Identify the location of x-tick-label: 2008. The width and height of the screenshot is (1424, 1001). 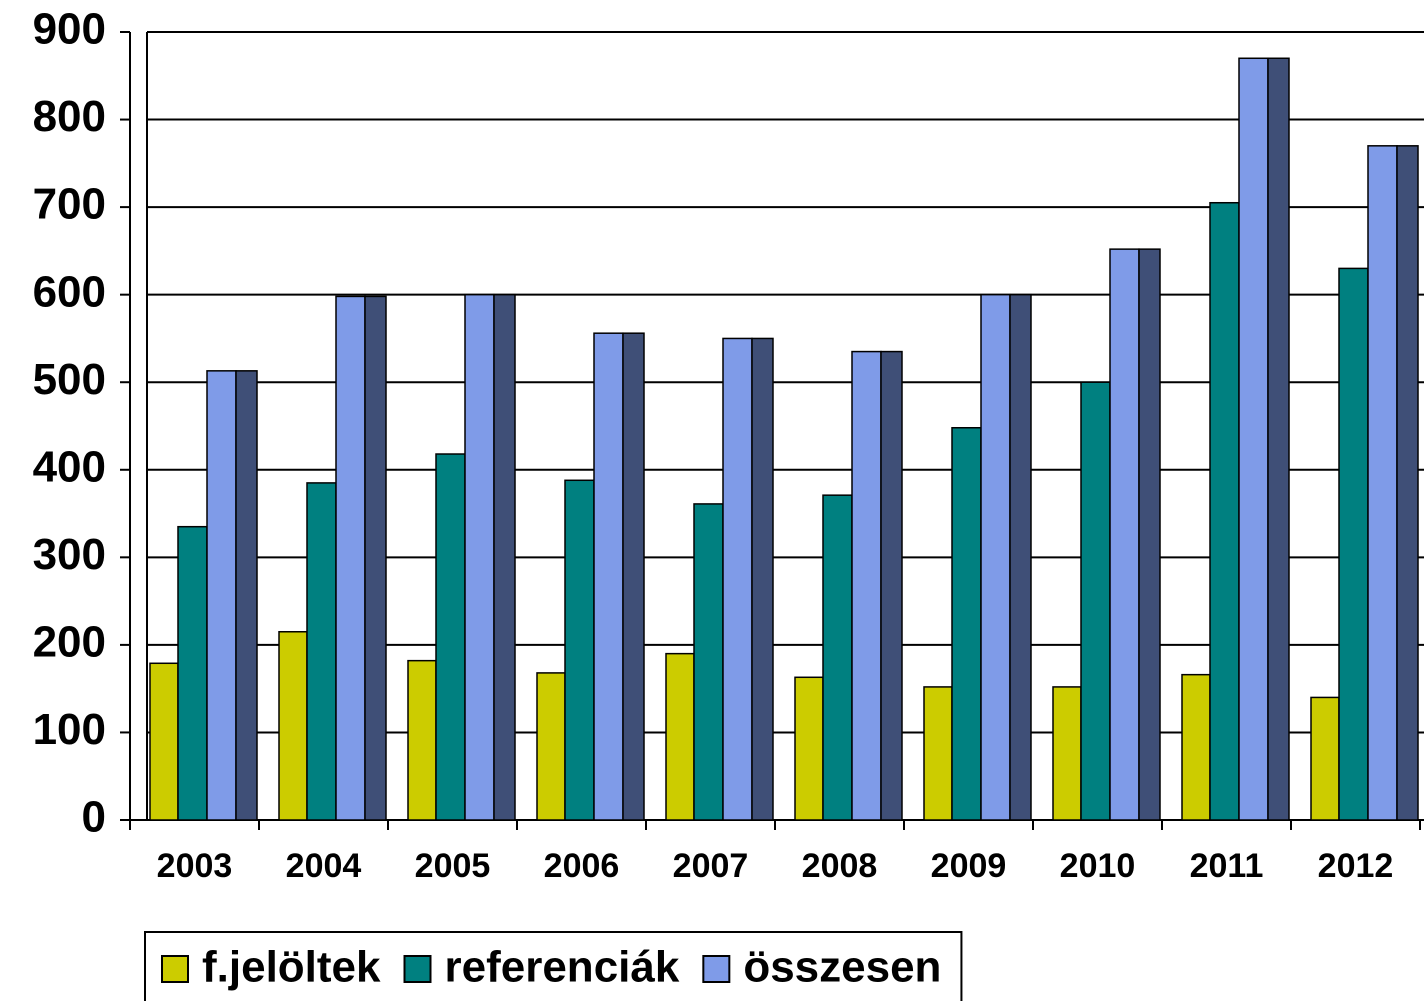
(840, 866).